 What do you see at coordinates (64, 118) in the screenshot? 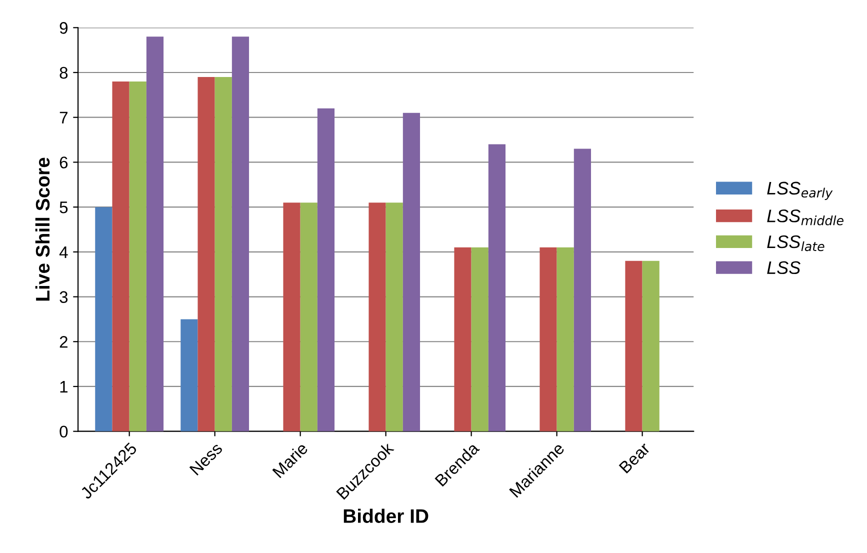
I see `y-tick-label: 7` at bounding box center [64, 118].